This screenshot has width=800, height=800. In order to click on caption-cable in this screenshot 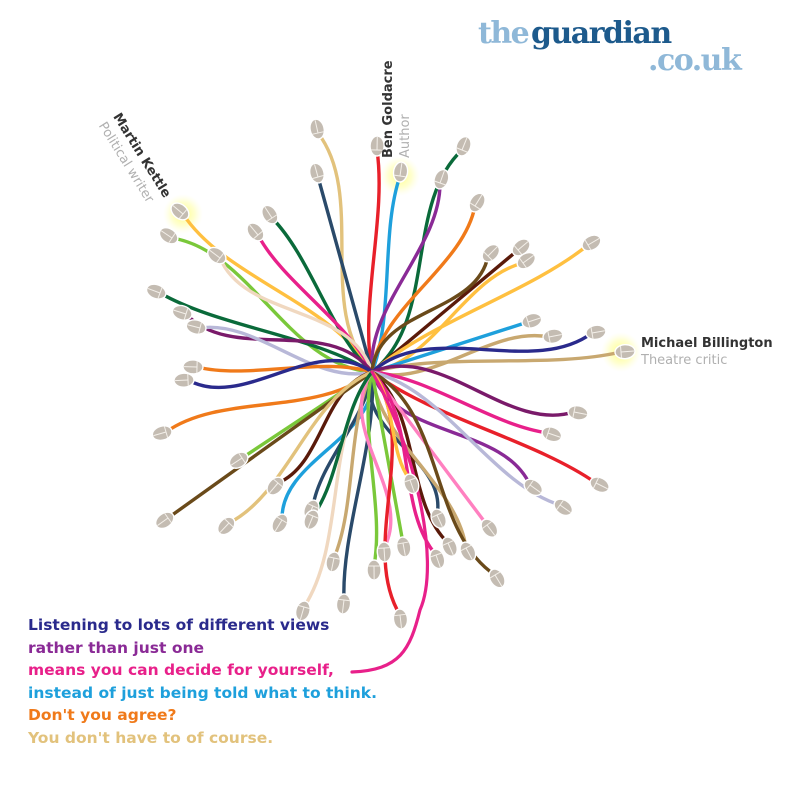, I will do `click(390, 522)`.